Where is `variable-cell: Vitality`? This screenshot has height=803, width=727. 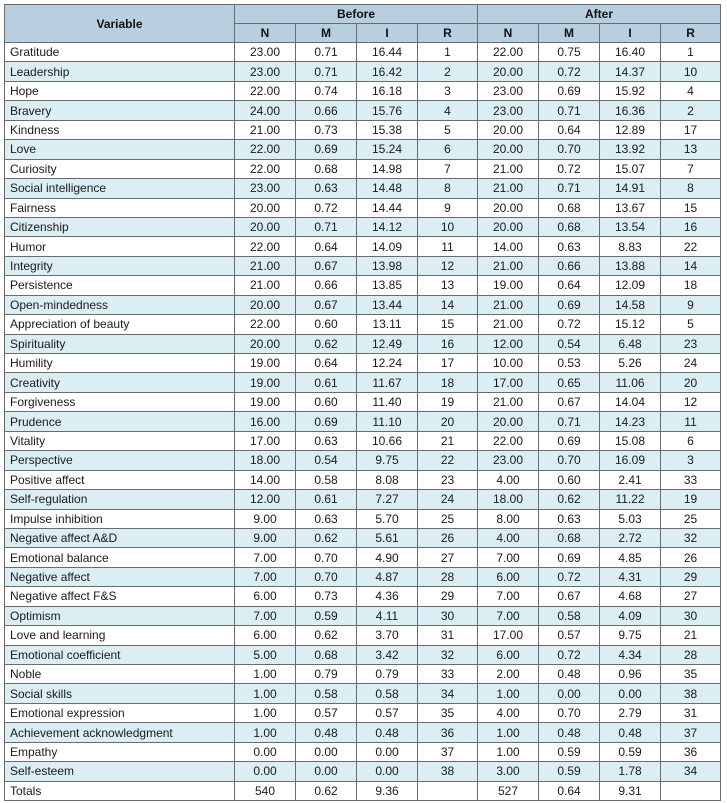 variable-cell: Vitality is located at coordinates (119, 441).